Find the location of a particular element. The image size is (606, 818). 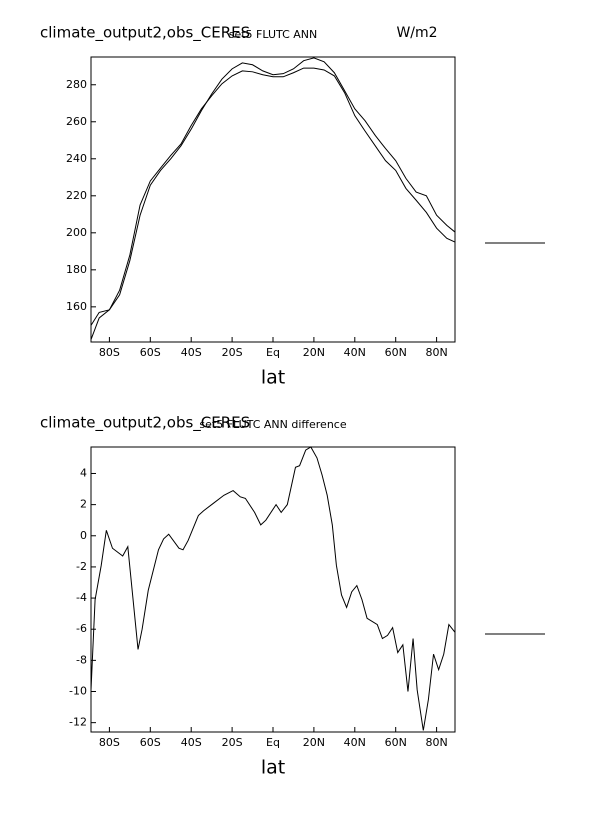

units-label: W/m2 is located at coordinates (416, 33).